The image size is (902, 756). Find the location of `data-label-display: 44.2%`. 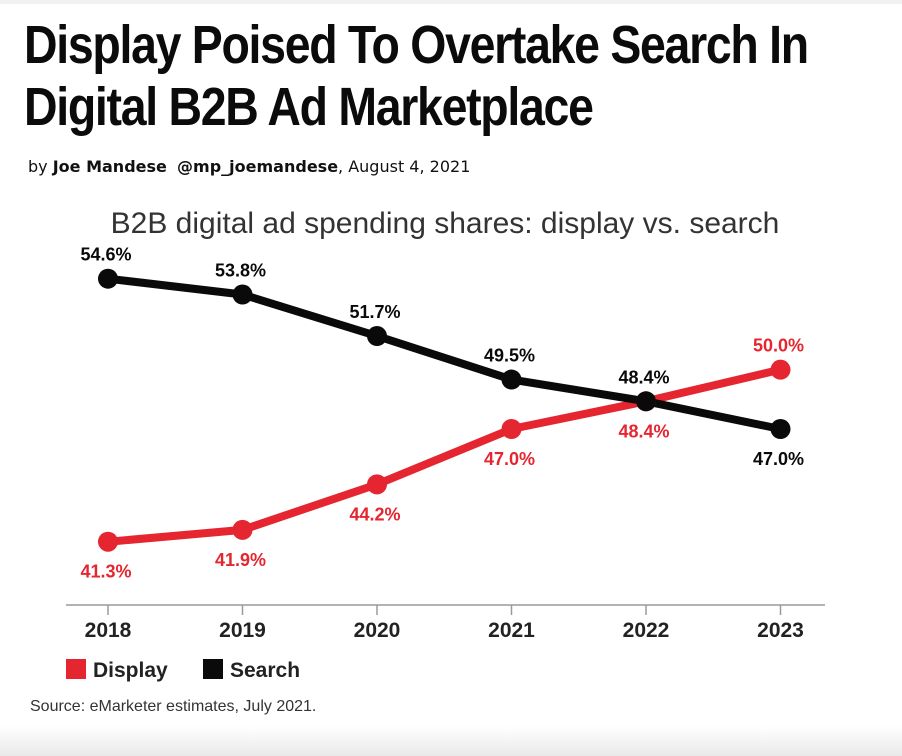

data-label-display: 44.2% is located at coordinates (374, 514).